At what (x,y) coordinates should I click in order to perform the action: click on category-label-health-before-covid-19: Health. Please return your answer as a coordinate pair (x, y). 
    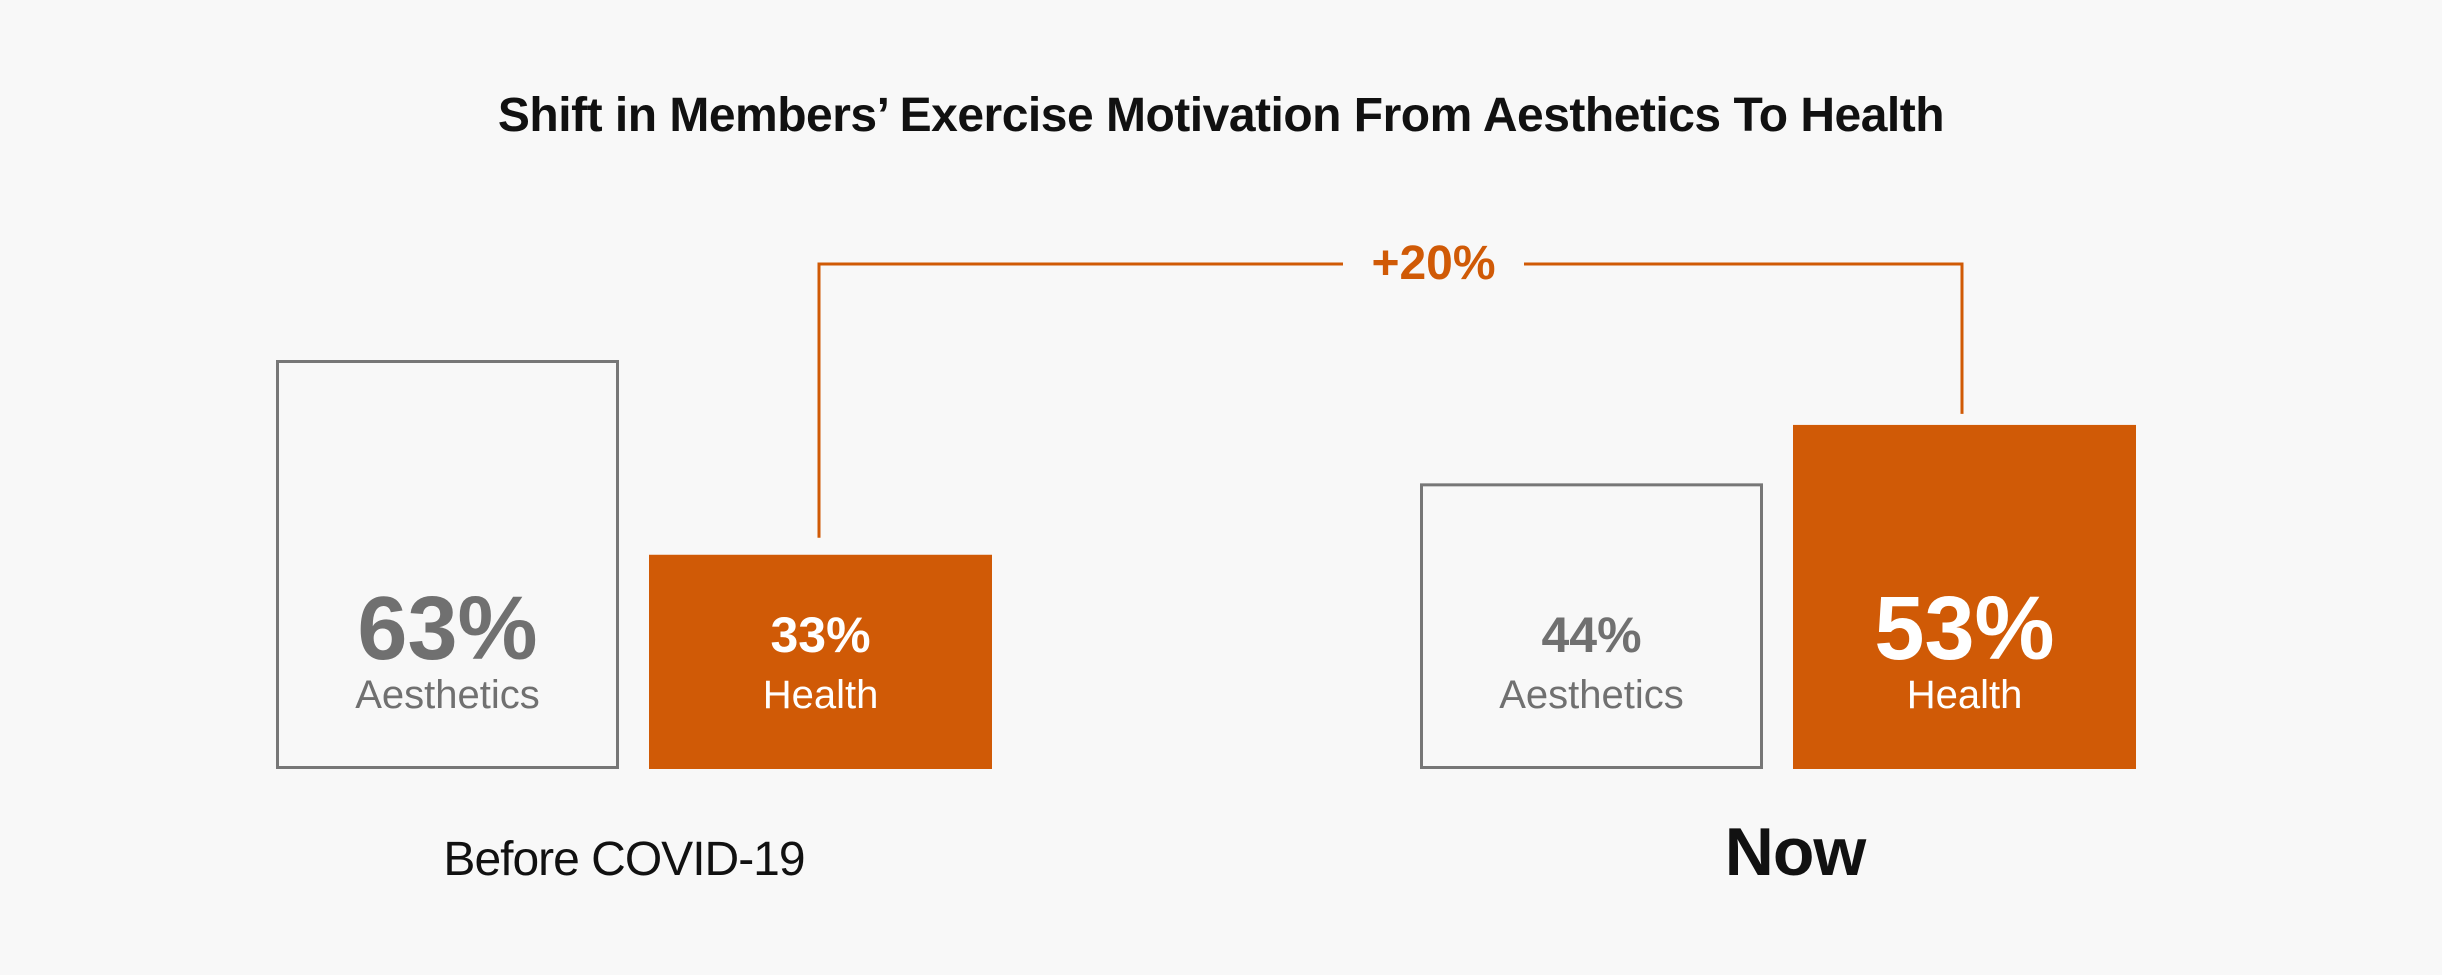
    Looking at the image, I should click on (821, 695).